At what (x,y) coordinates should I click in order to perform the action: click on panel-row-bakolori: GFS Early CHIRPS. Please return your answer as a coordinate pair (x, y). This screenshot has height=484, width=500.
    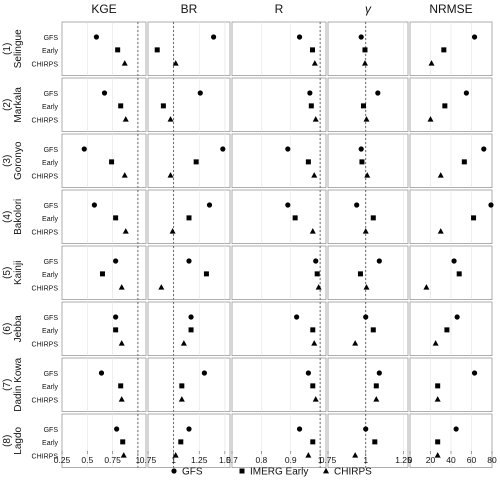
    Looking at the image, I should click on (263, 216).